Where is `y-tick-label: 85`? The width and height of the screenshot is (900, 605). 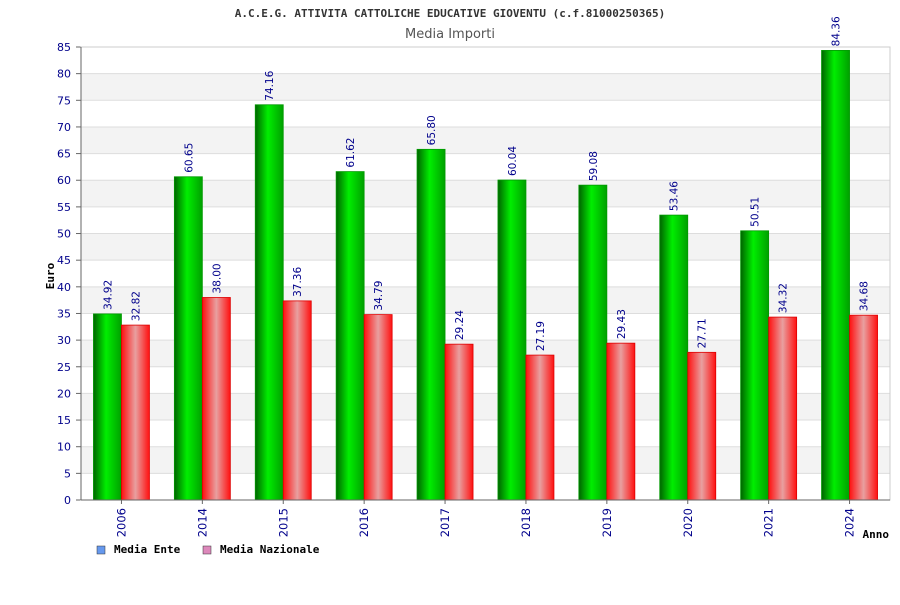 y-tick-label: 85 is located at coordinates (64, 47).